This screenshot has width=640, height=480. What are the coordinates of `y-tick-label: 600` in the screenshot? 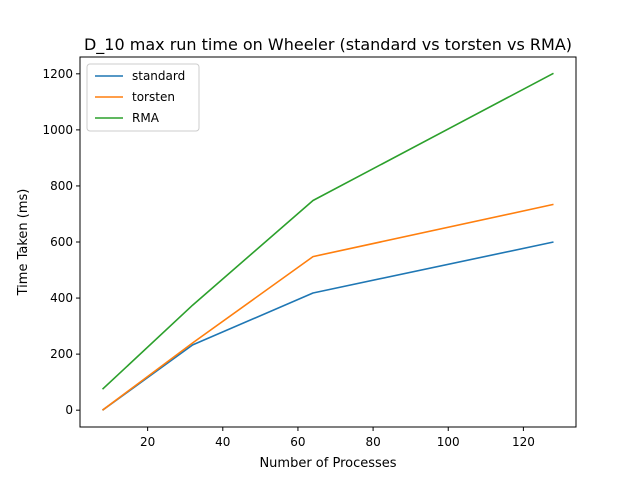 It's located at (61, 242).